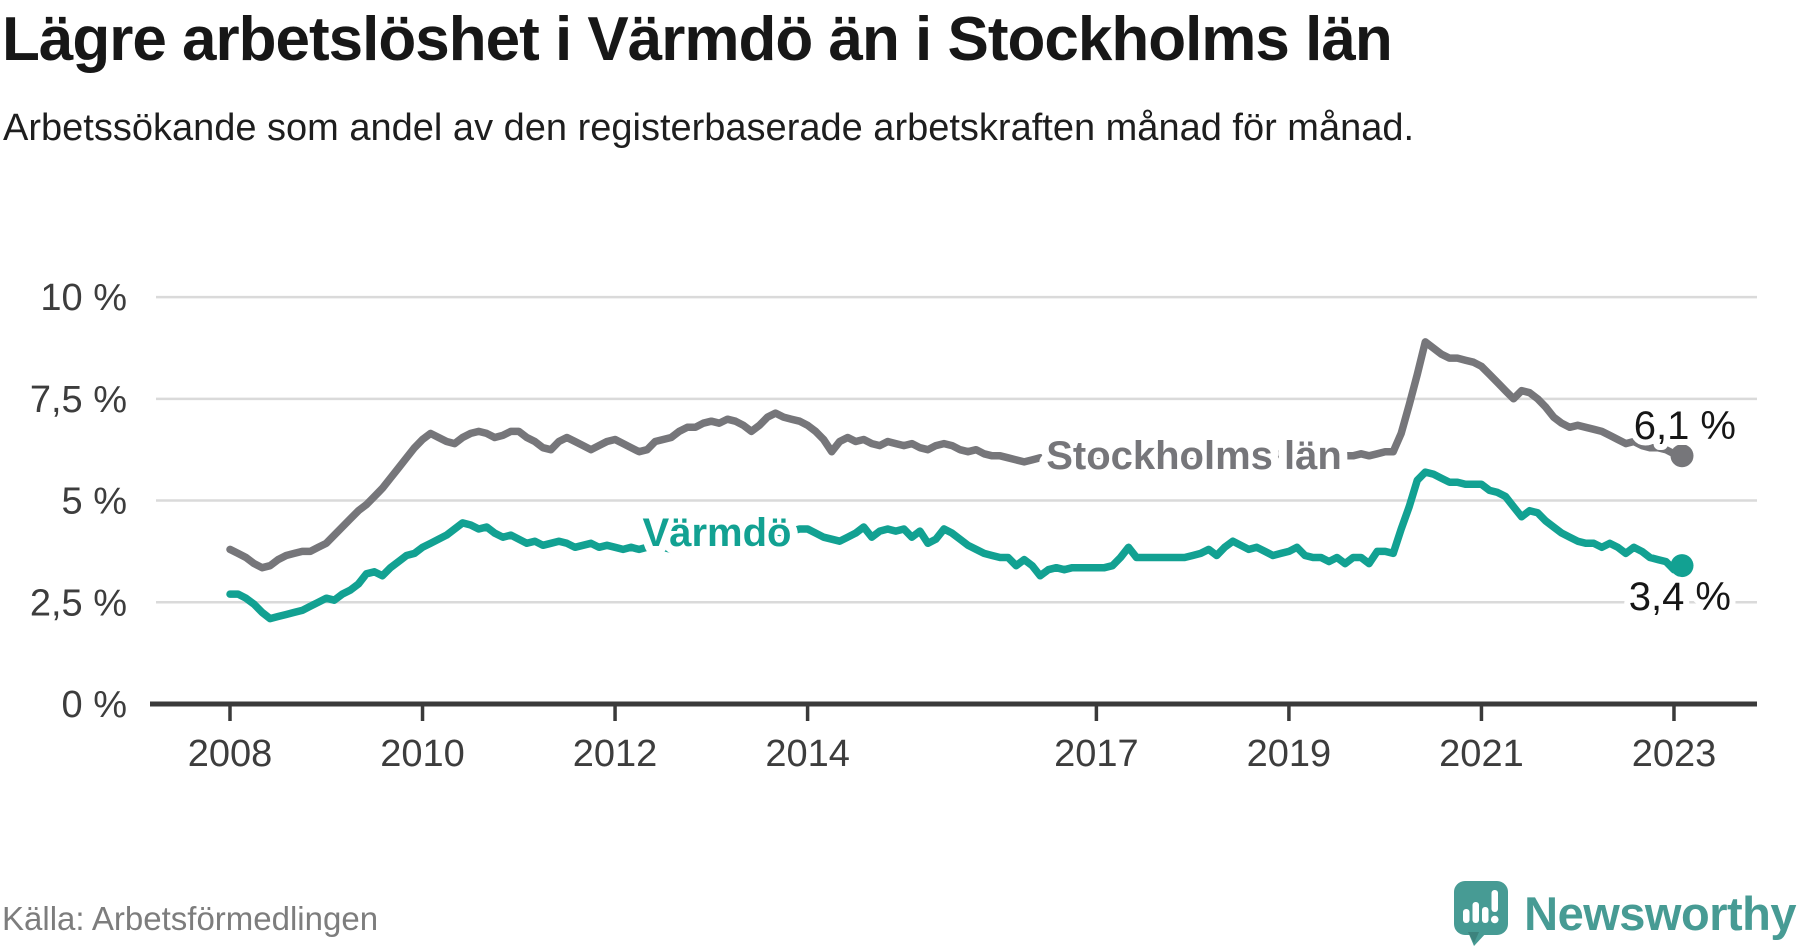  Describe the element at coordinates (230, 754) in the screenshot. I see `x-tick-label-2008: 2008` at that location.